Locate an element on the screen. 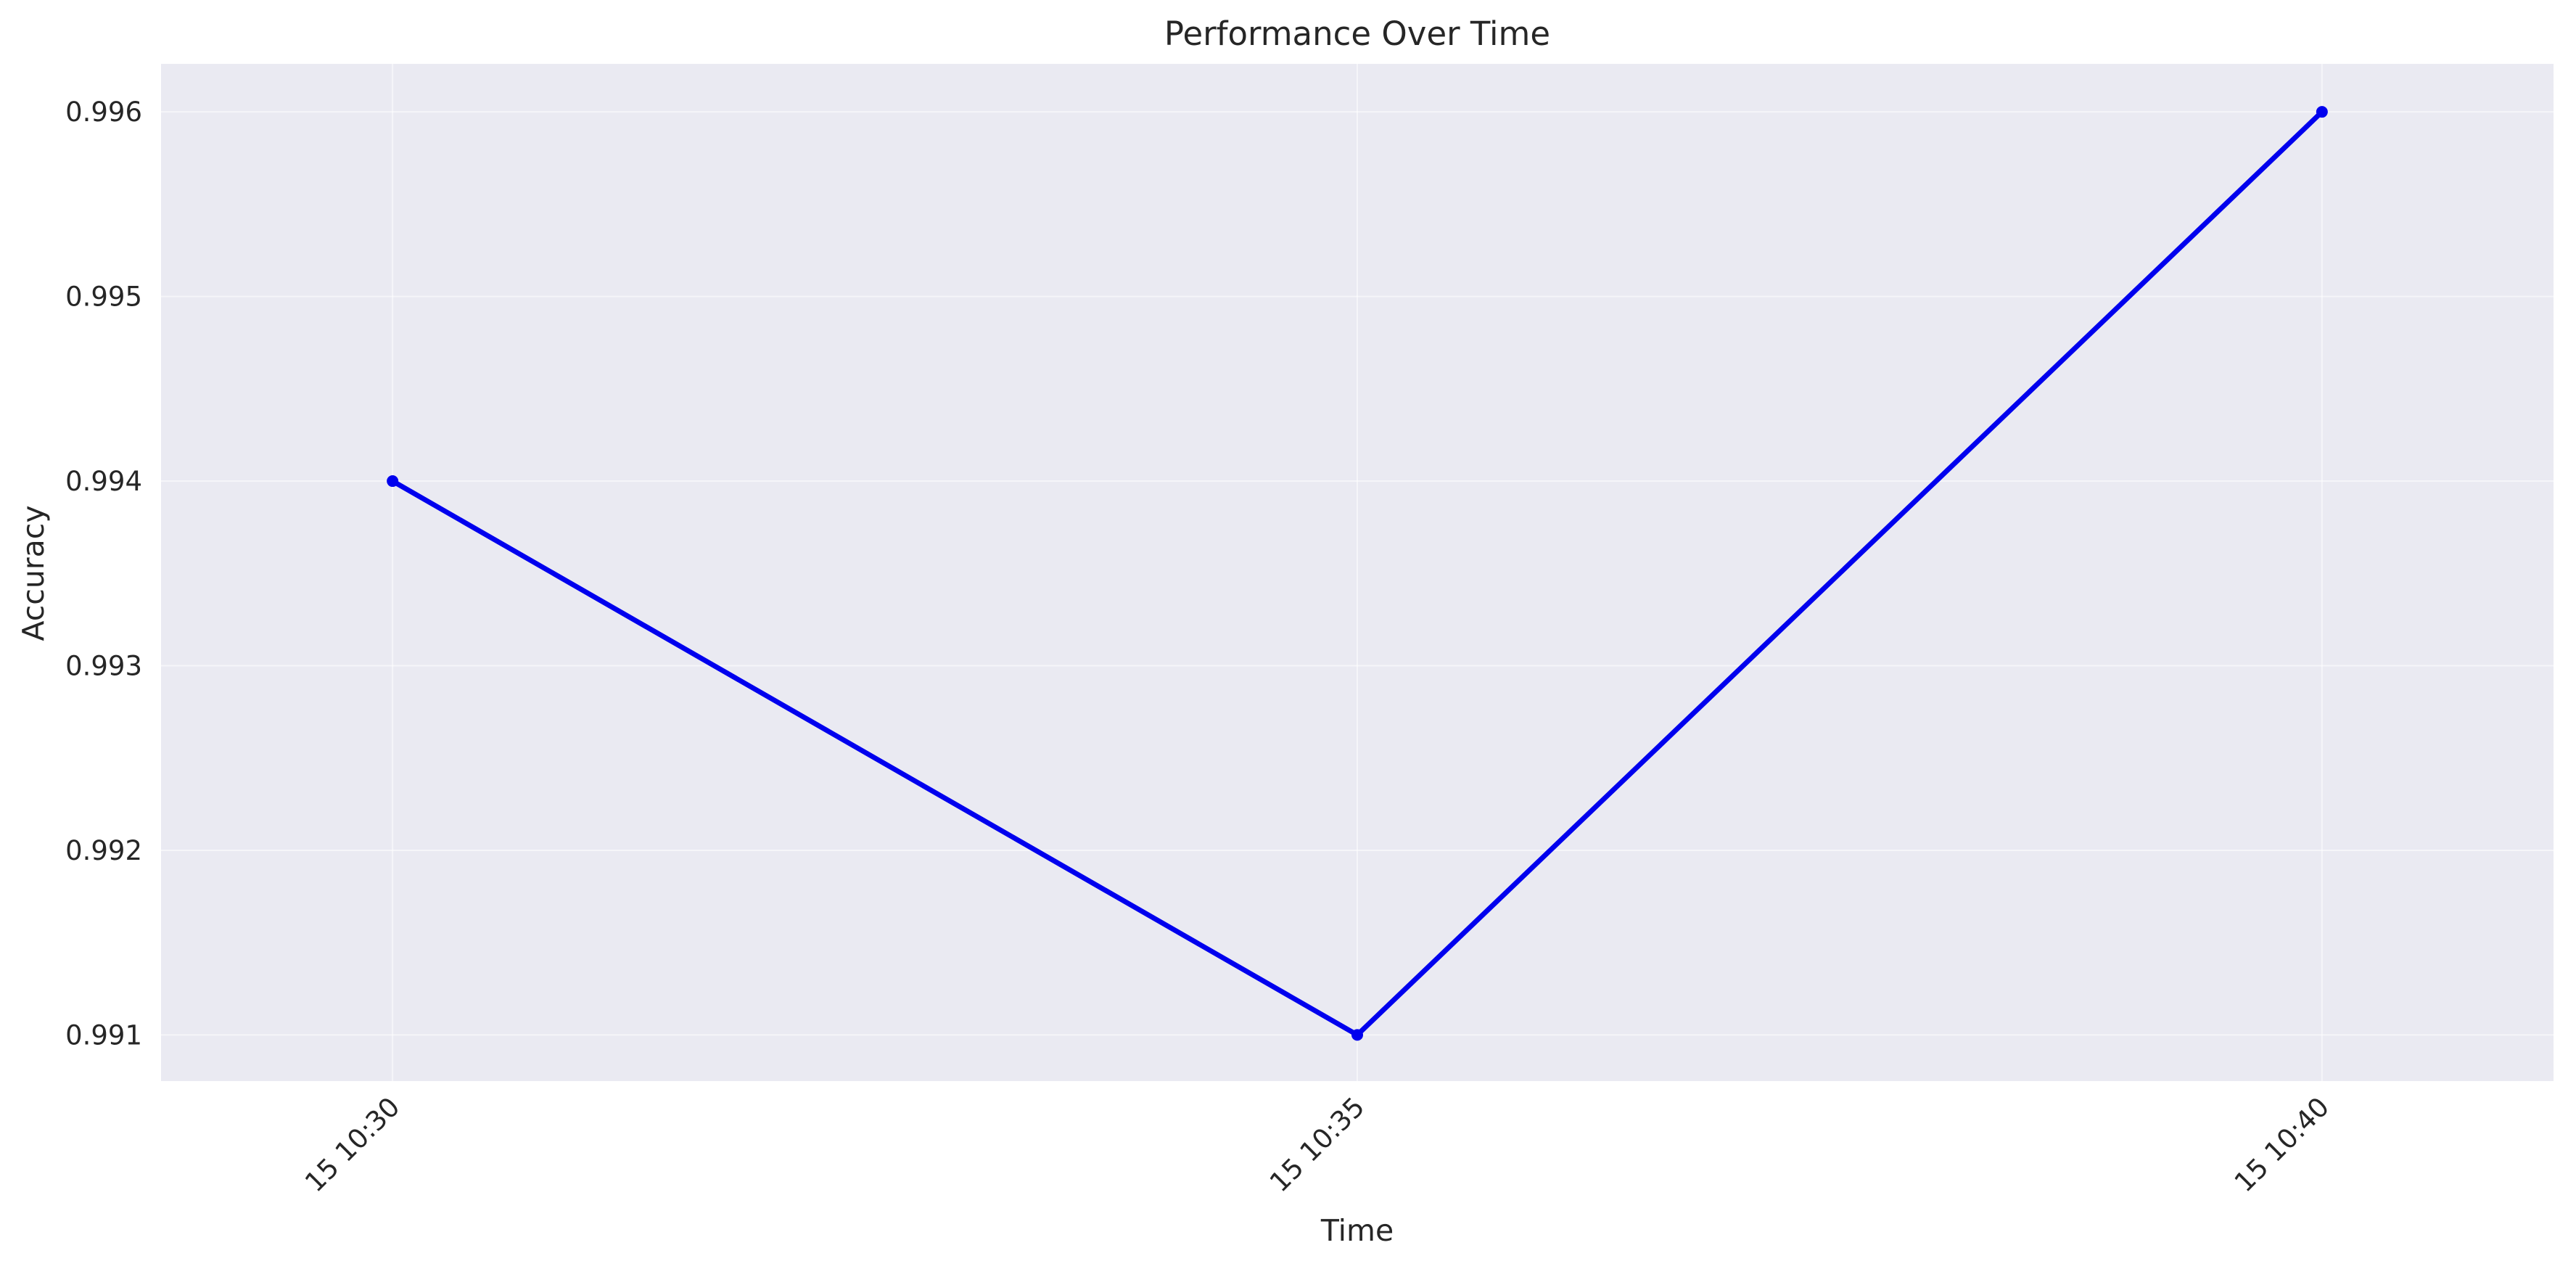  y-tick-label: 0.992 is located at coordinates (103, 850).